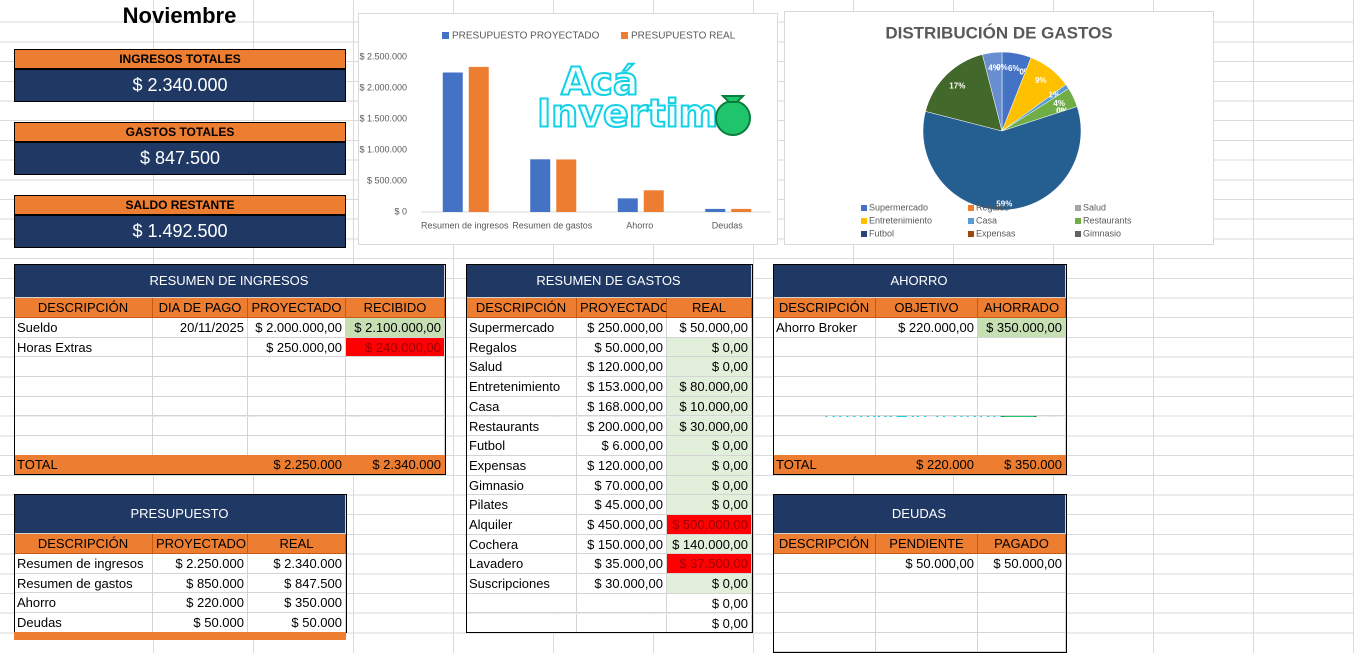  Describe the element at coordinates (1014, 68) in the screenshot. I see `data-label: 6%` at that location.